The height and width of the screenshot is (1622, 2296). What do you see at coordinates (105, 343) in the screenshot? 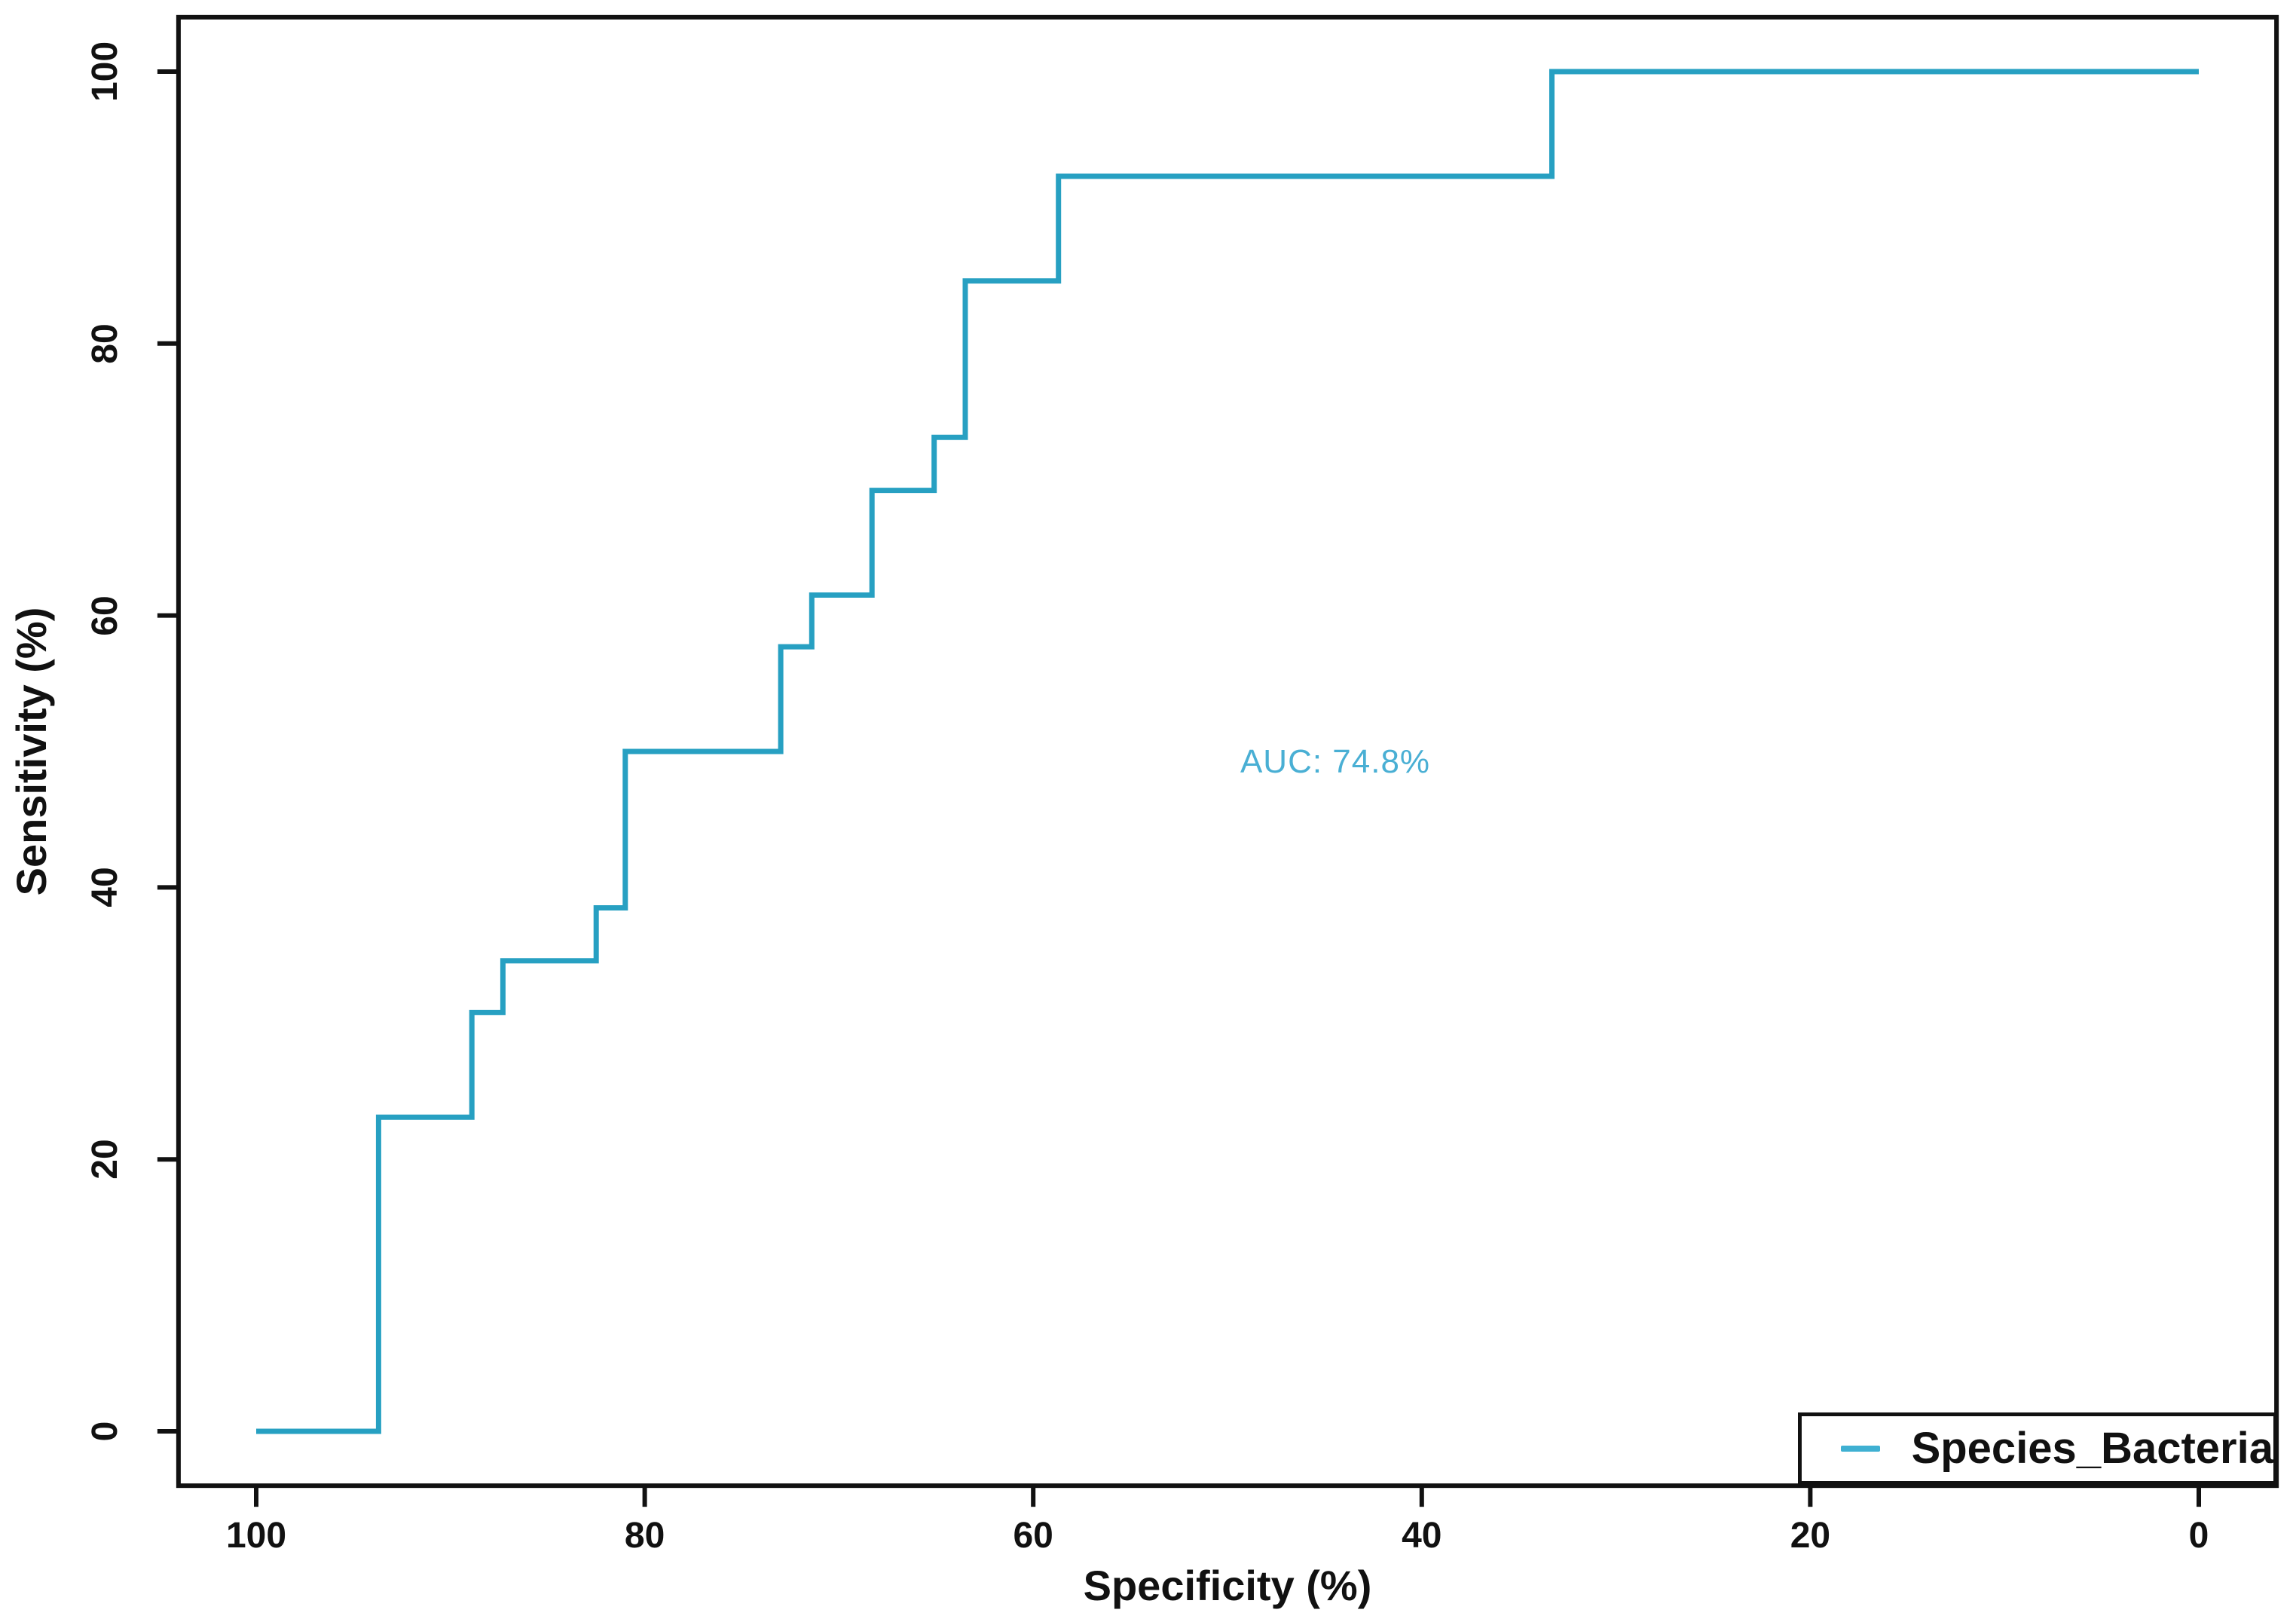
I see `y-tick-label: 80` at bounding box center [105, 343].